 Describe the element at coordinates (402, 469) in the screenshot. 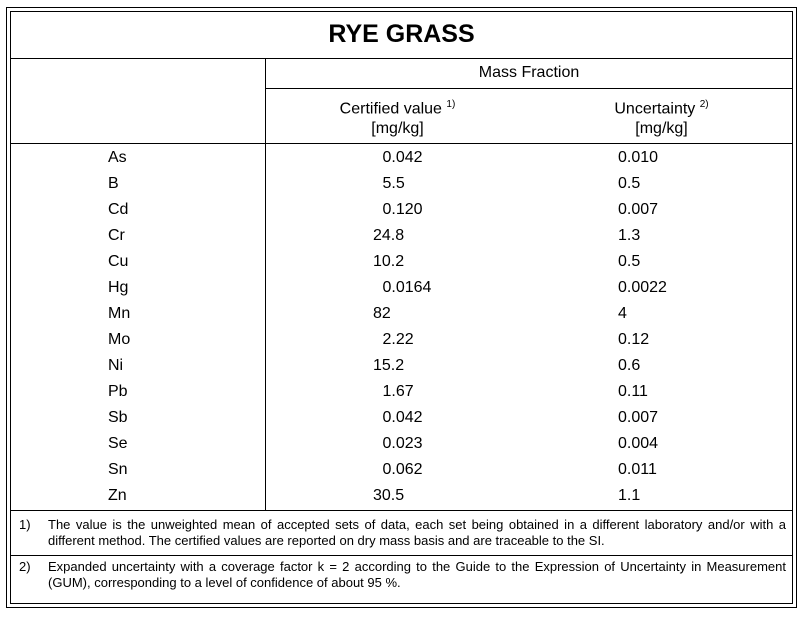

I see `certified-value: 0.062` at that location.